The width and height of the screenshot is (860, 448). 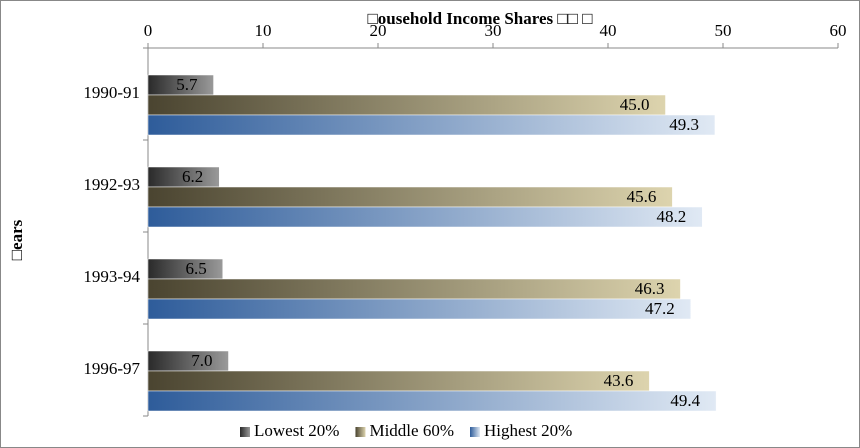 What do you see at coordinates (187, 84) in the screenshot?
I see `value-label: 5.7` at bounding box center [187, 84].